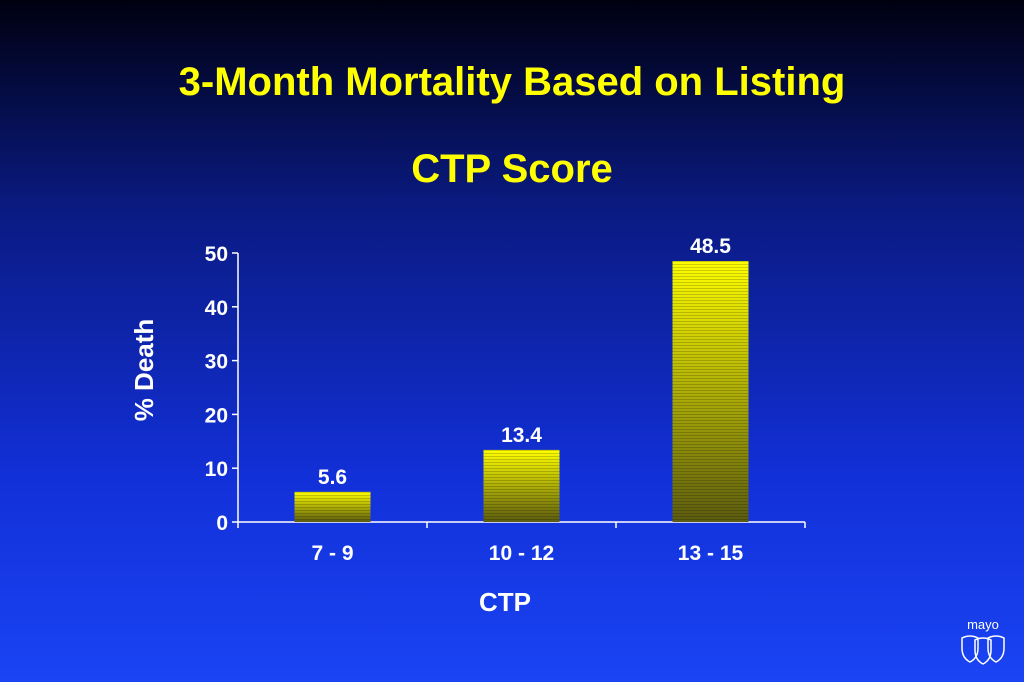  What do you see at coordinates (710, 246) in the screenshot?
I see `data-label: 48.5` at bounding box center [710, 246].